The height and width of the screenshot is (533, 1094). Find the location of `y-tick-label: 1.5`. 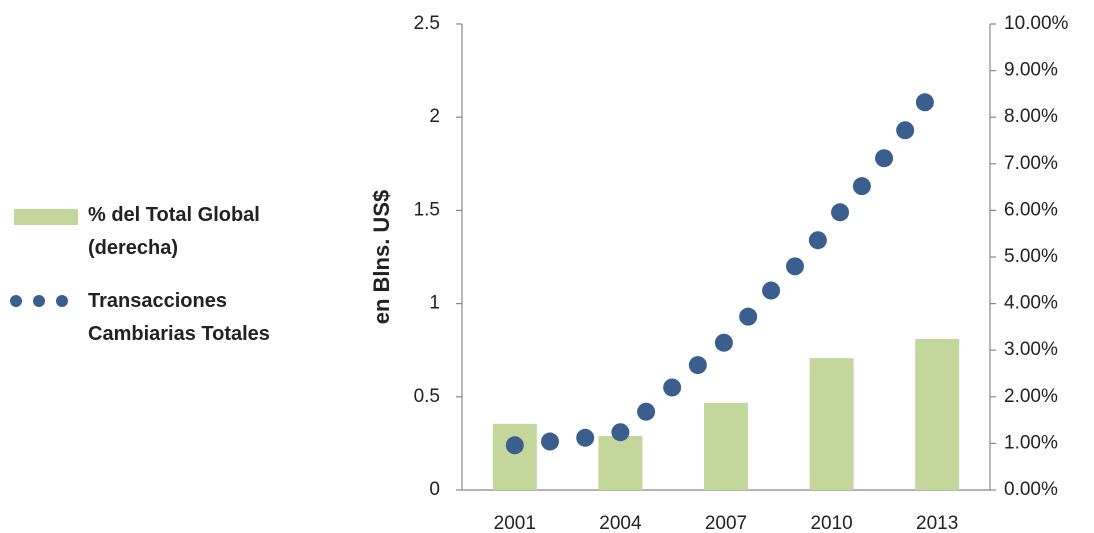

y-tick-label: 1.5 is located at coordinates (427, 209).